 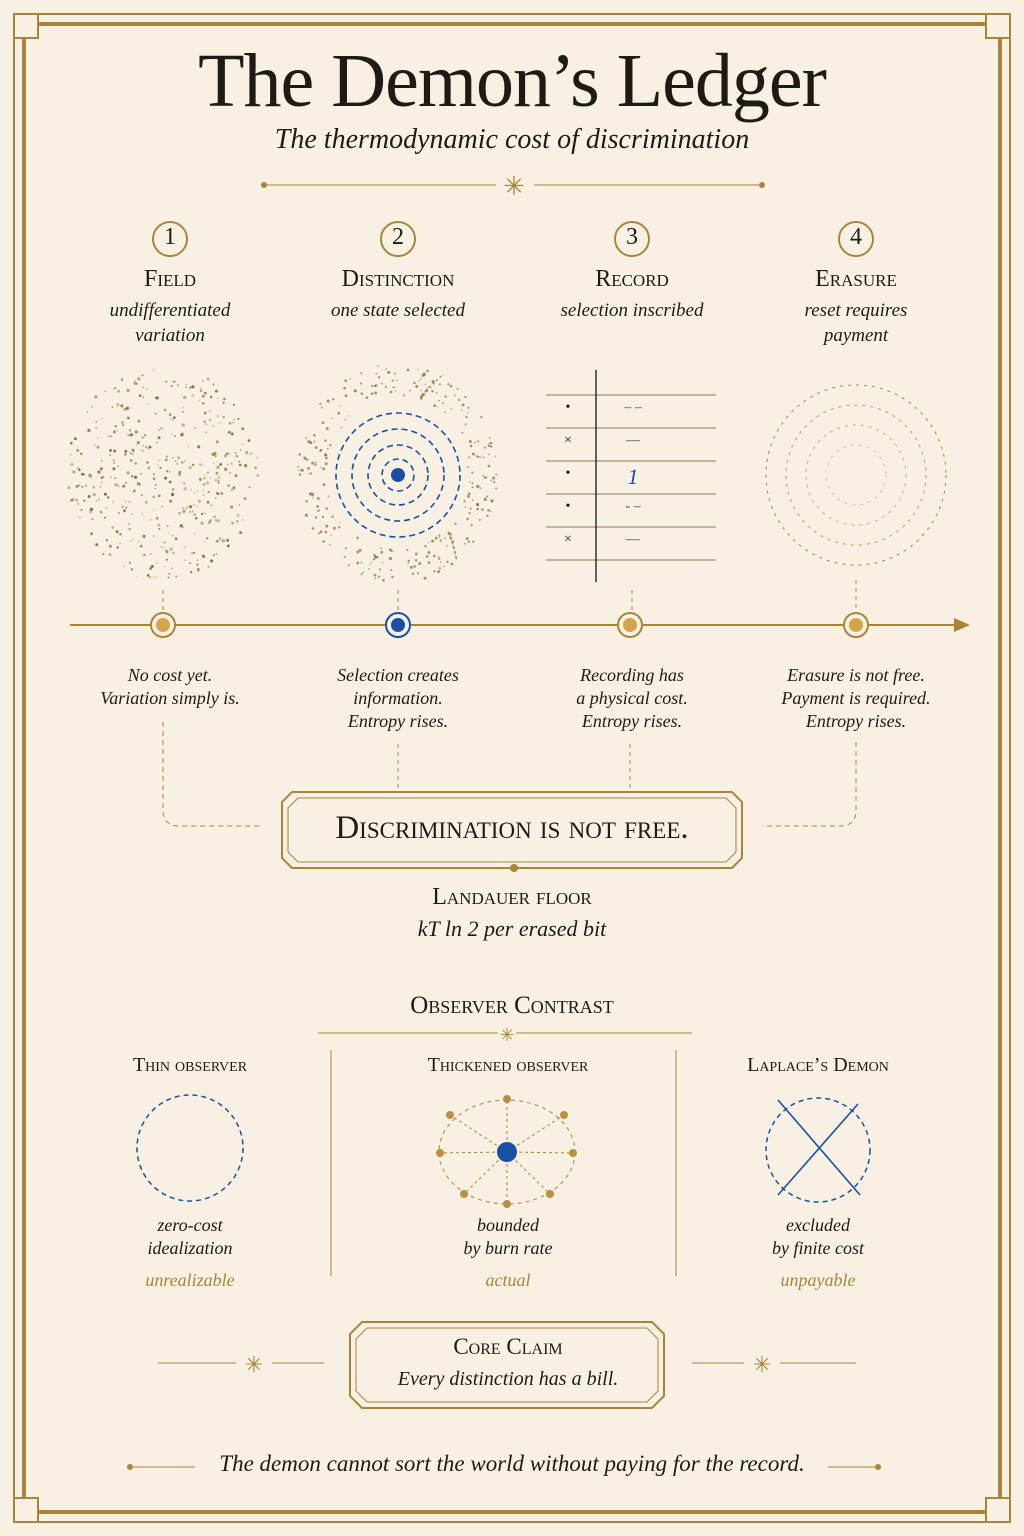 What do you see at coordinates (633, 440) in the screenshot?
I see `record-entry: —` at bounding box center [633, 440].